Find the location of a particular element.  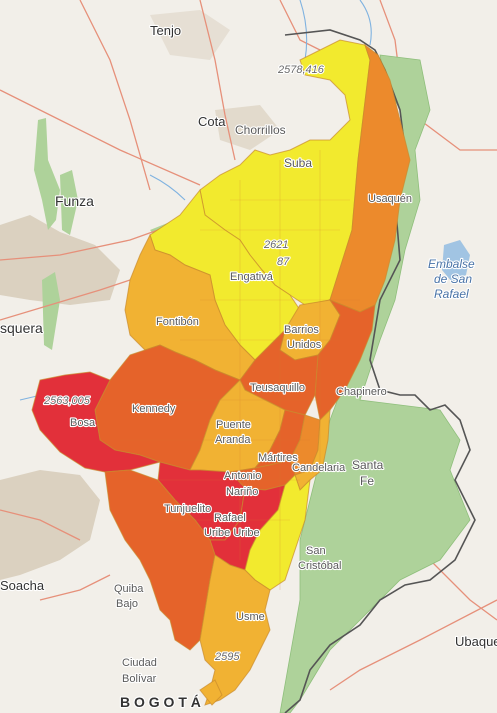

label-elev-3: 87 is located at coordinates (283, 262).